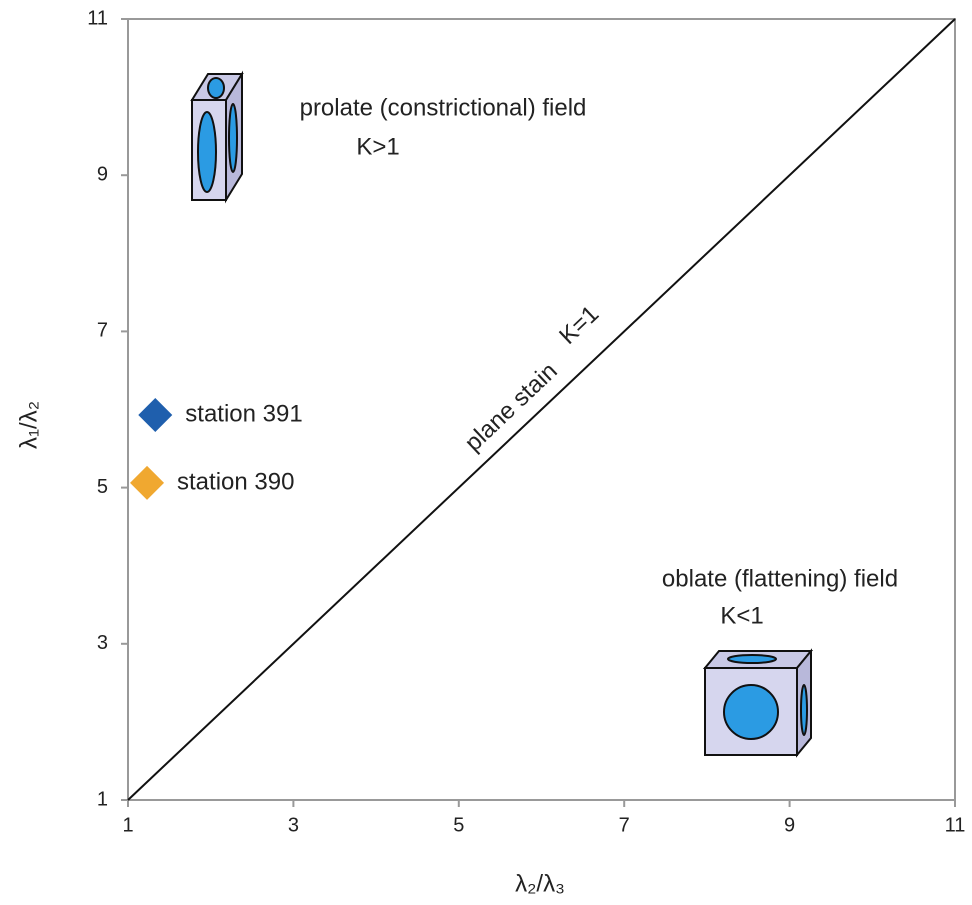 This screenshot has width=972, height=905. I want to click on prolate-cube, so click(217, 137).